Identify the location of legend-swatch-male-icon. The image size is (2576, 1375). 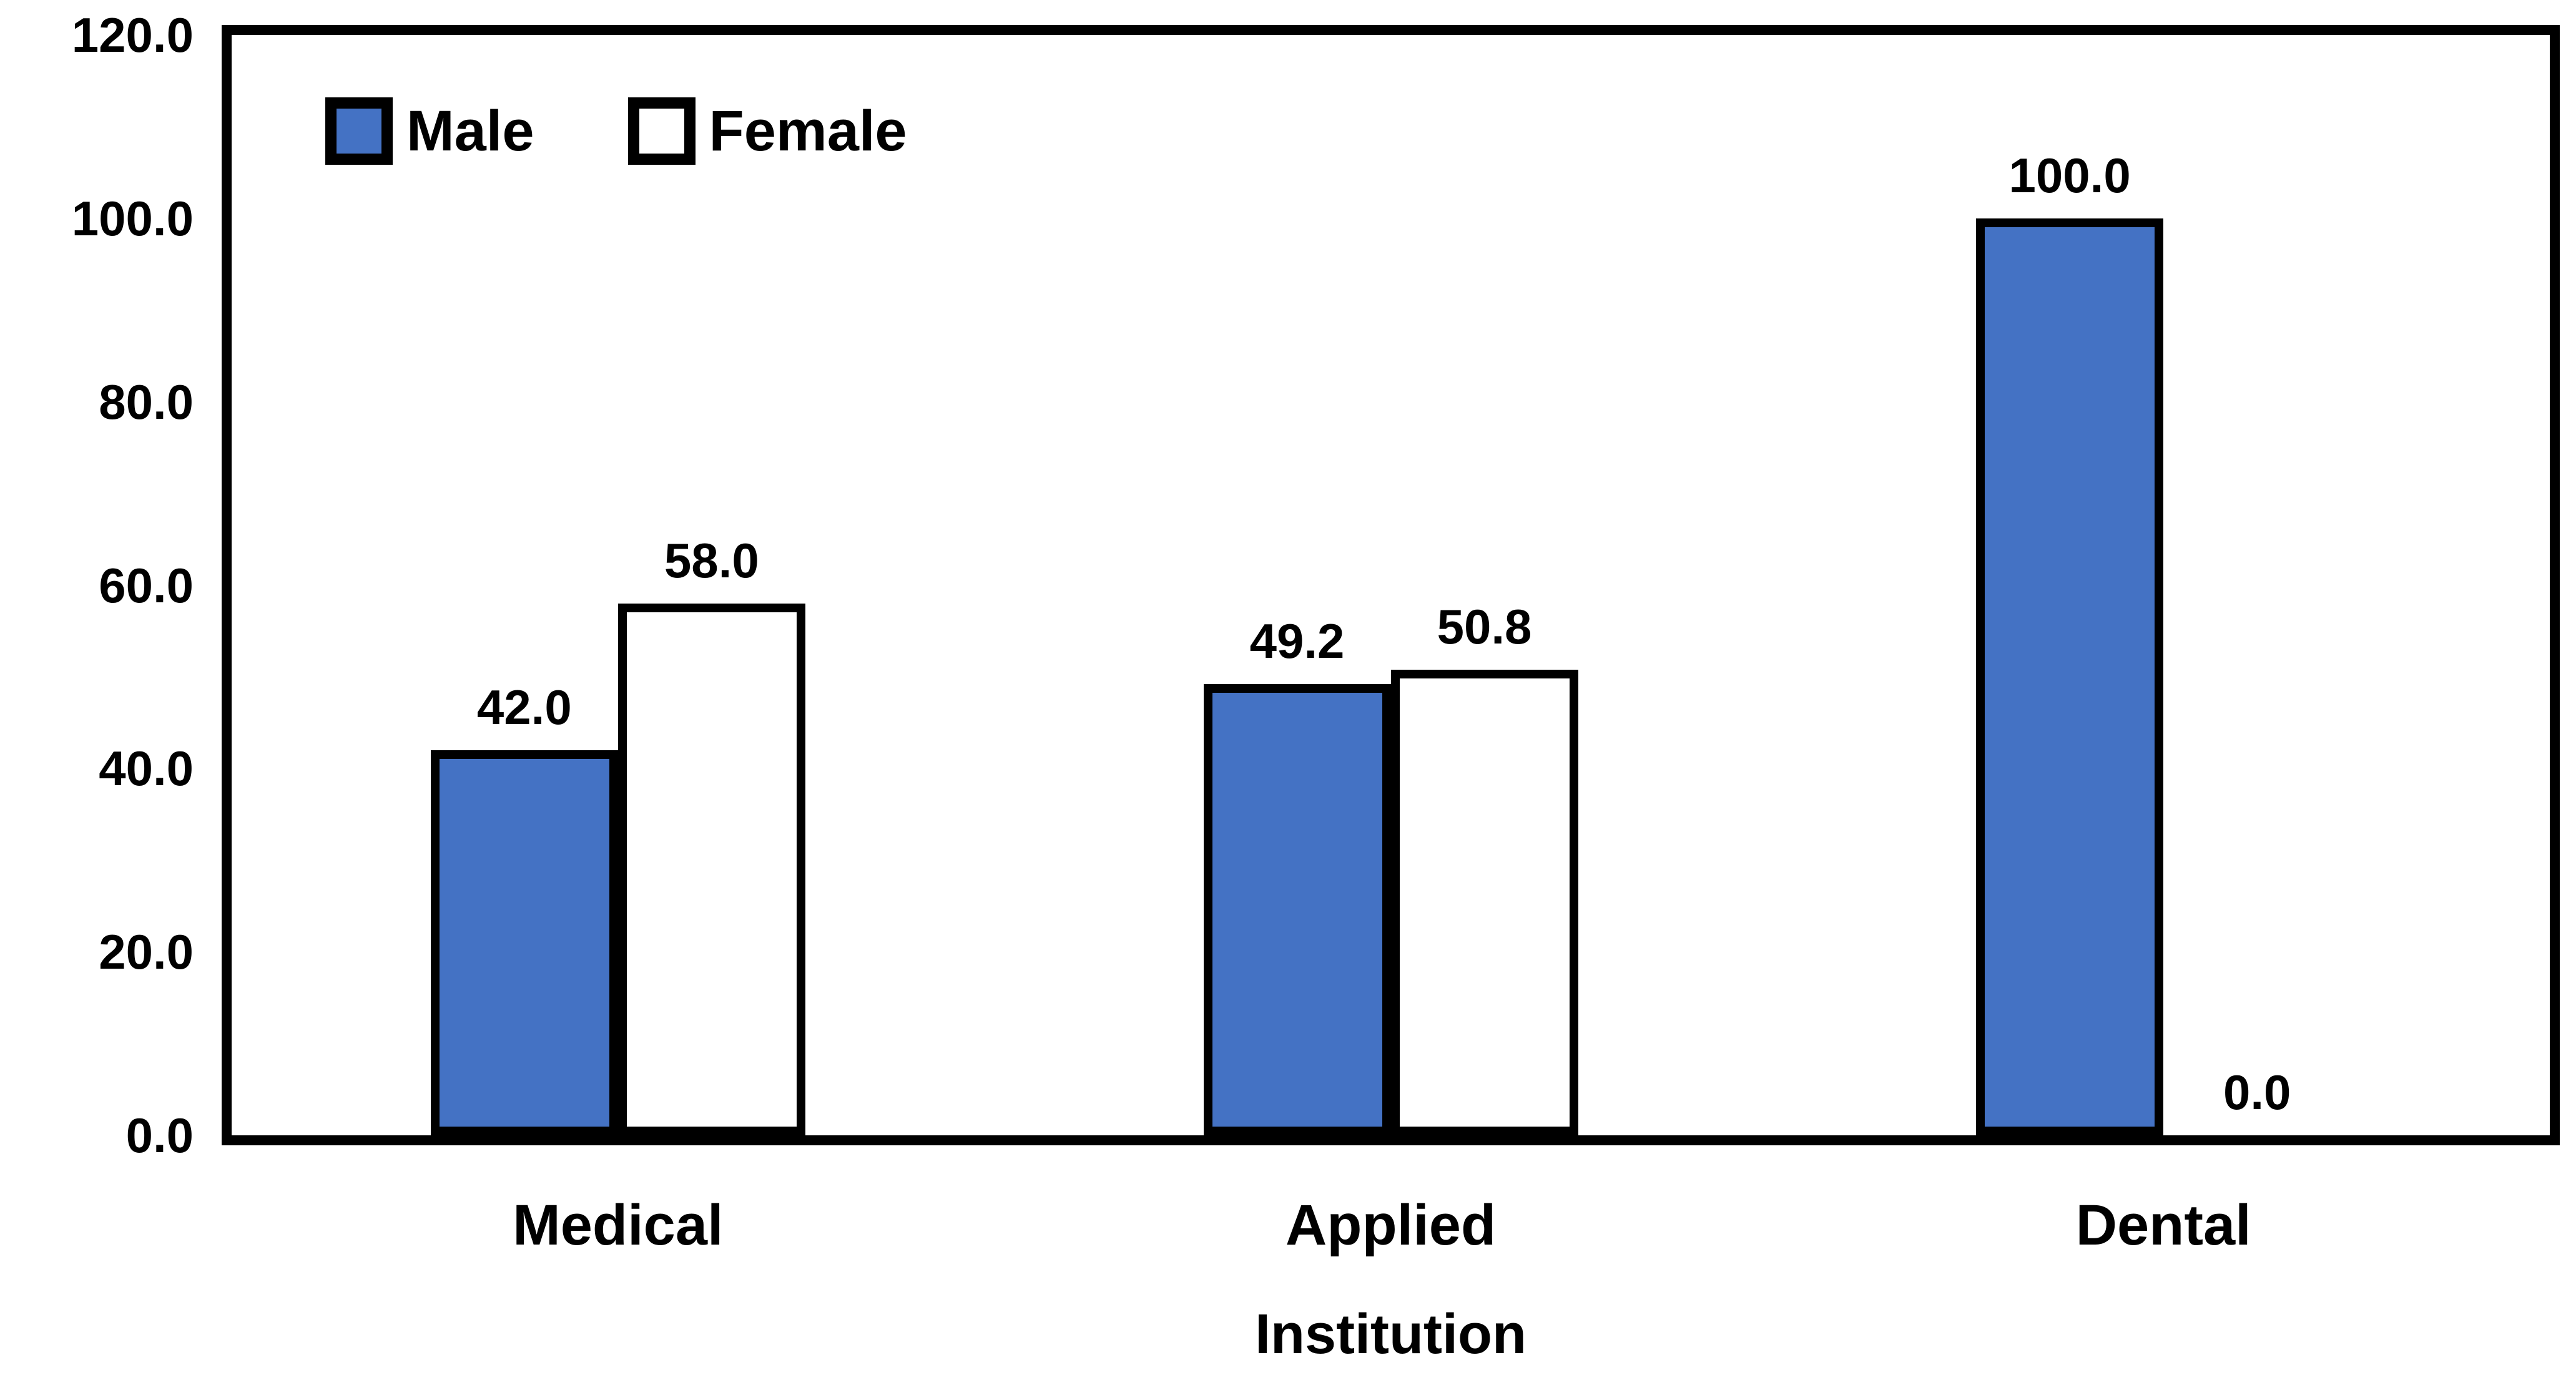
(359, 131).